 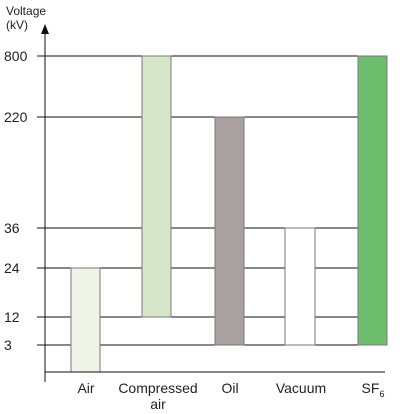 I want to click on y-axis-arrow-icon, so click(x=45, y=29).